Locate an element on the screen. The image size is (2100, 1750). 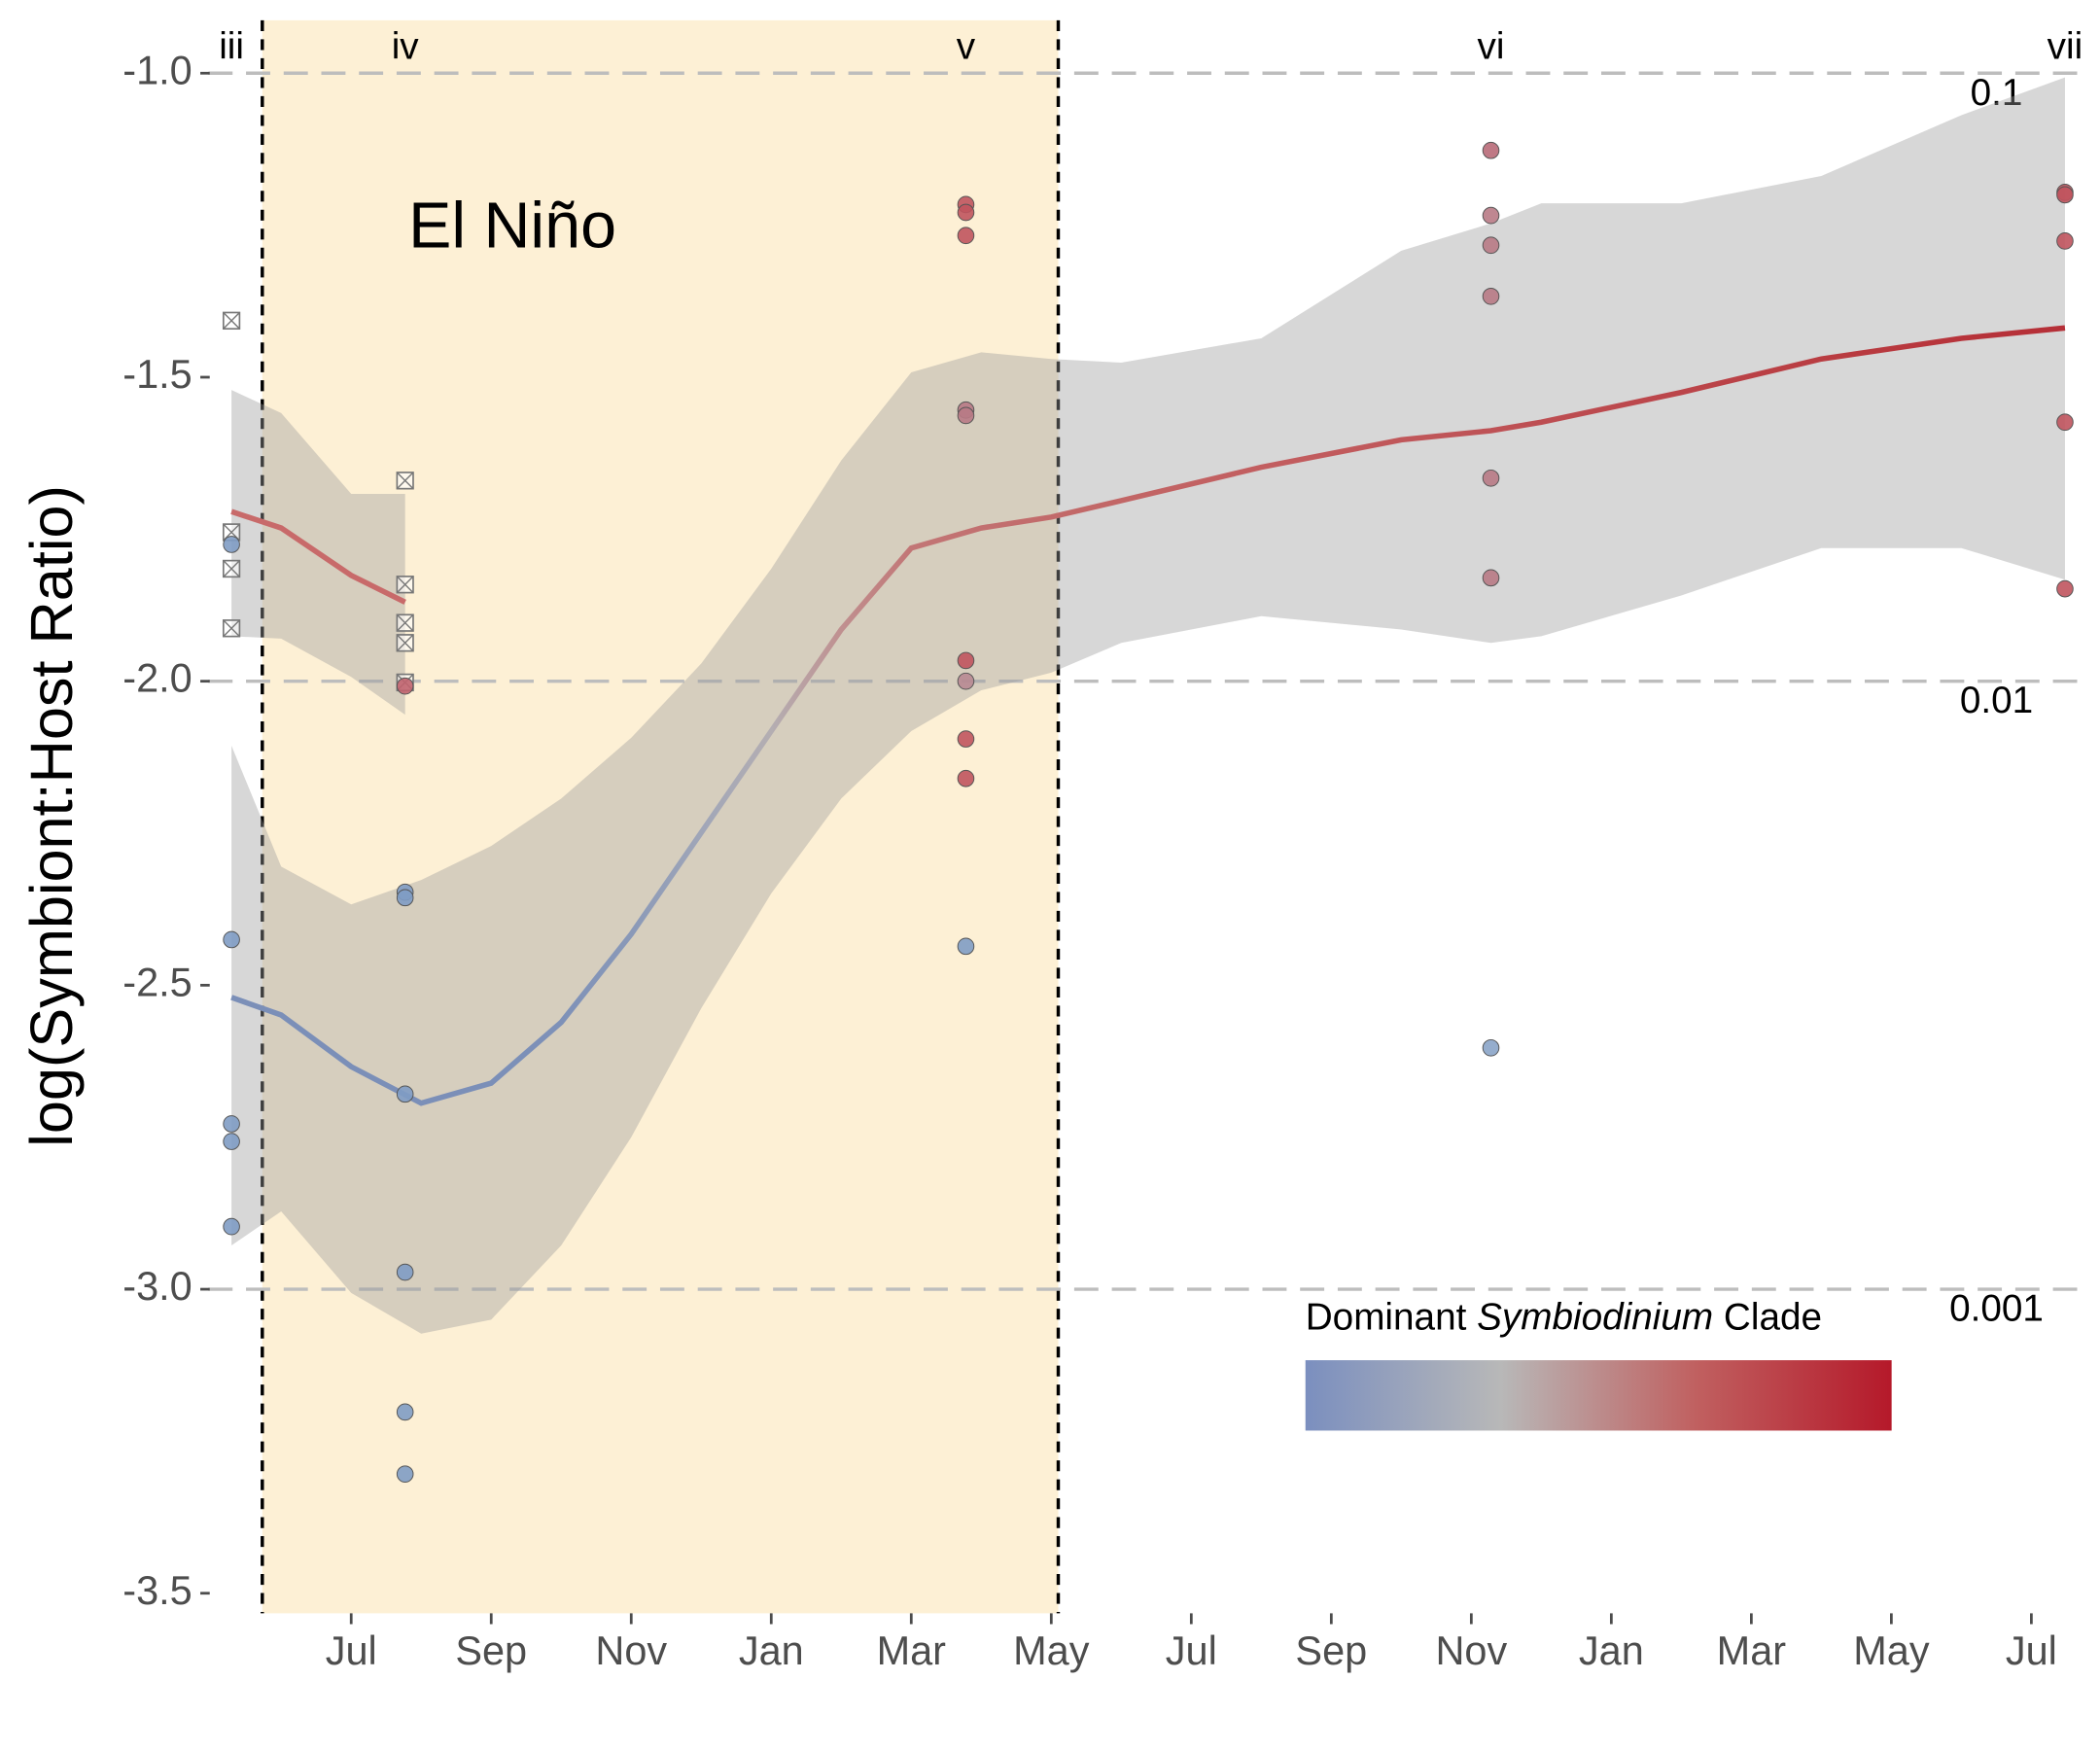
reference-label: 0.1 is located at coordinates (1997, 93).